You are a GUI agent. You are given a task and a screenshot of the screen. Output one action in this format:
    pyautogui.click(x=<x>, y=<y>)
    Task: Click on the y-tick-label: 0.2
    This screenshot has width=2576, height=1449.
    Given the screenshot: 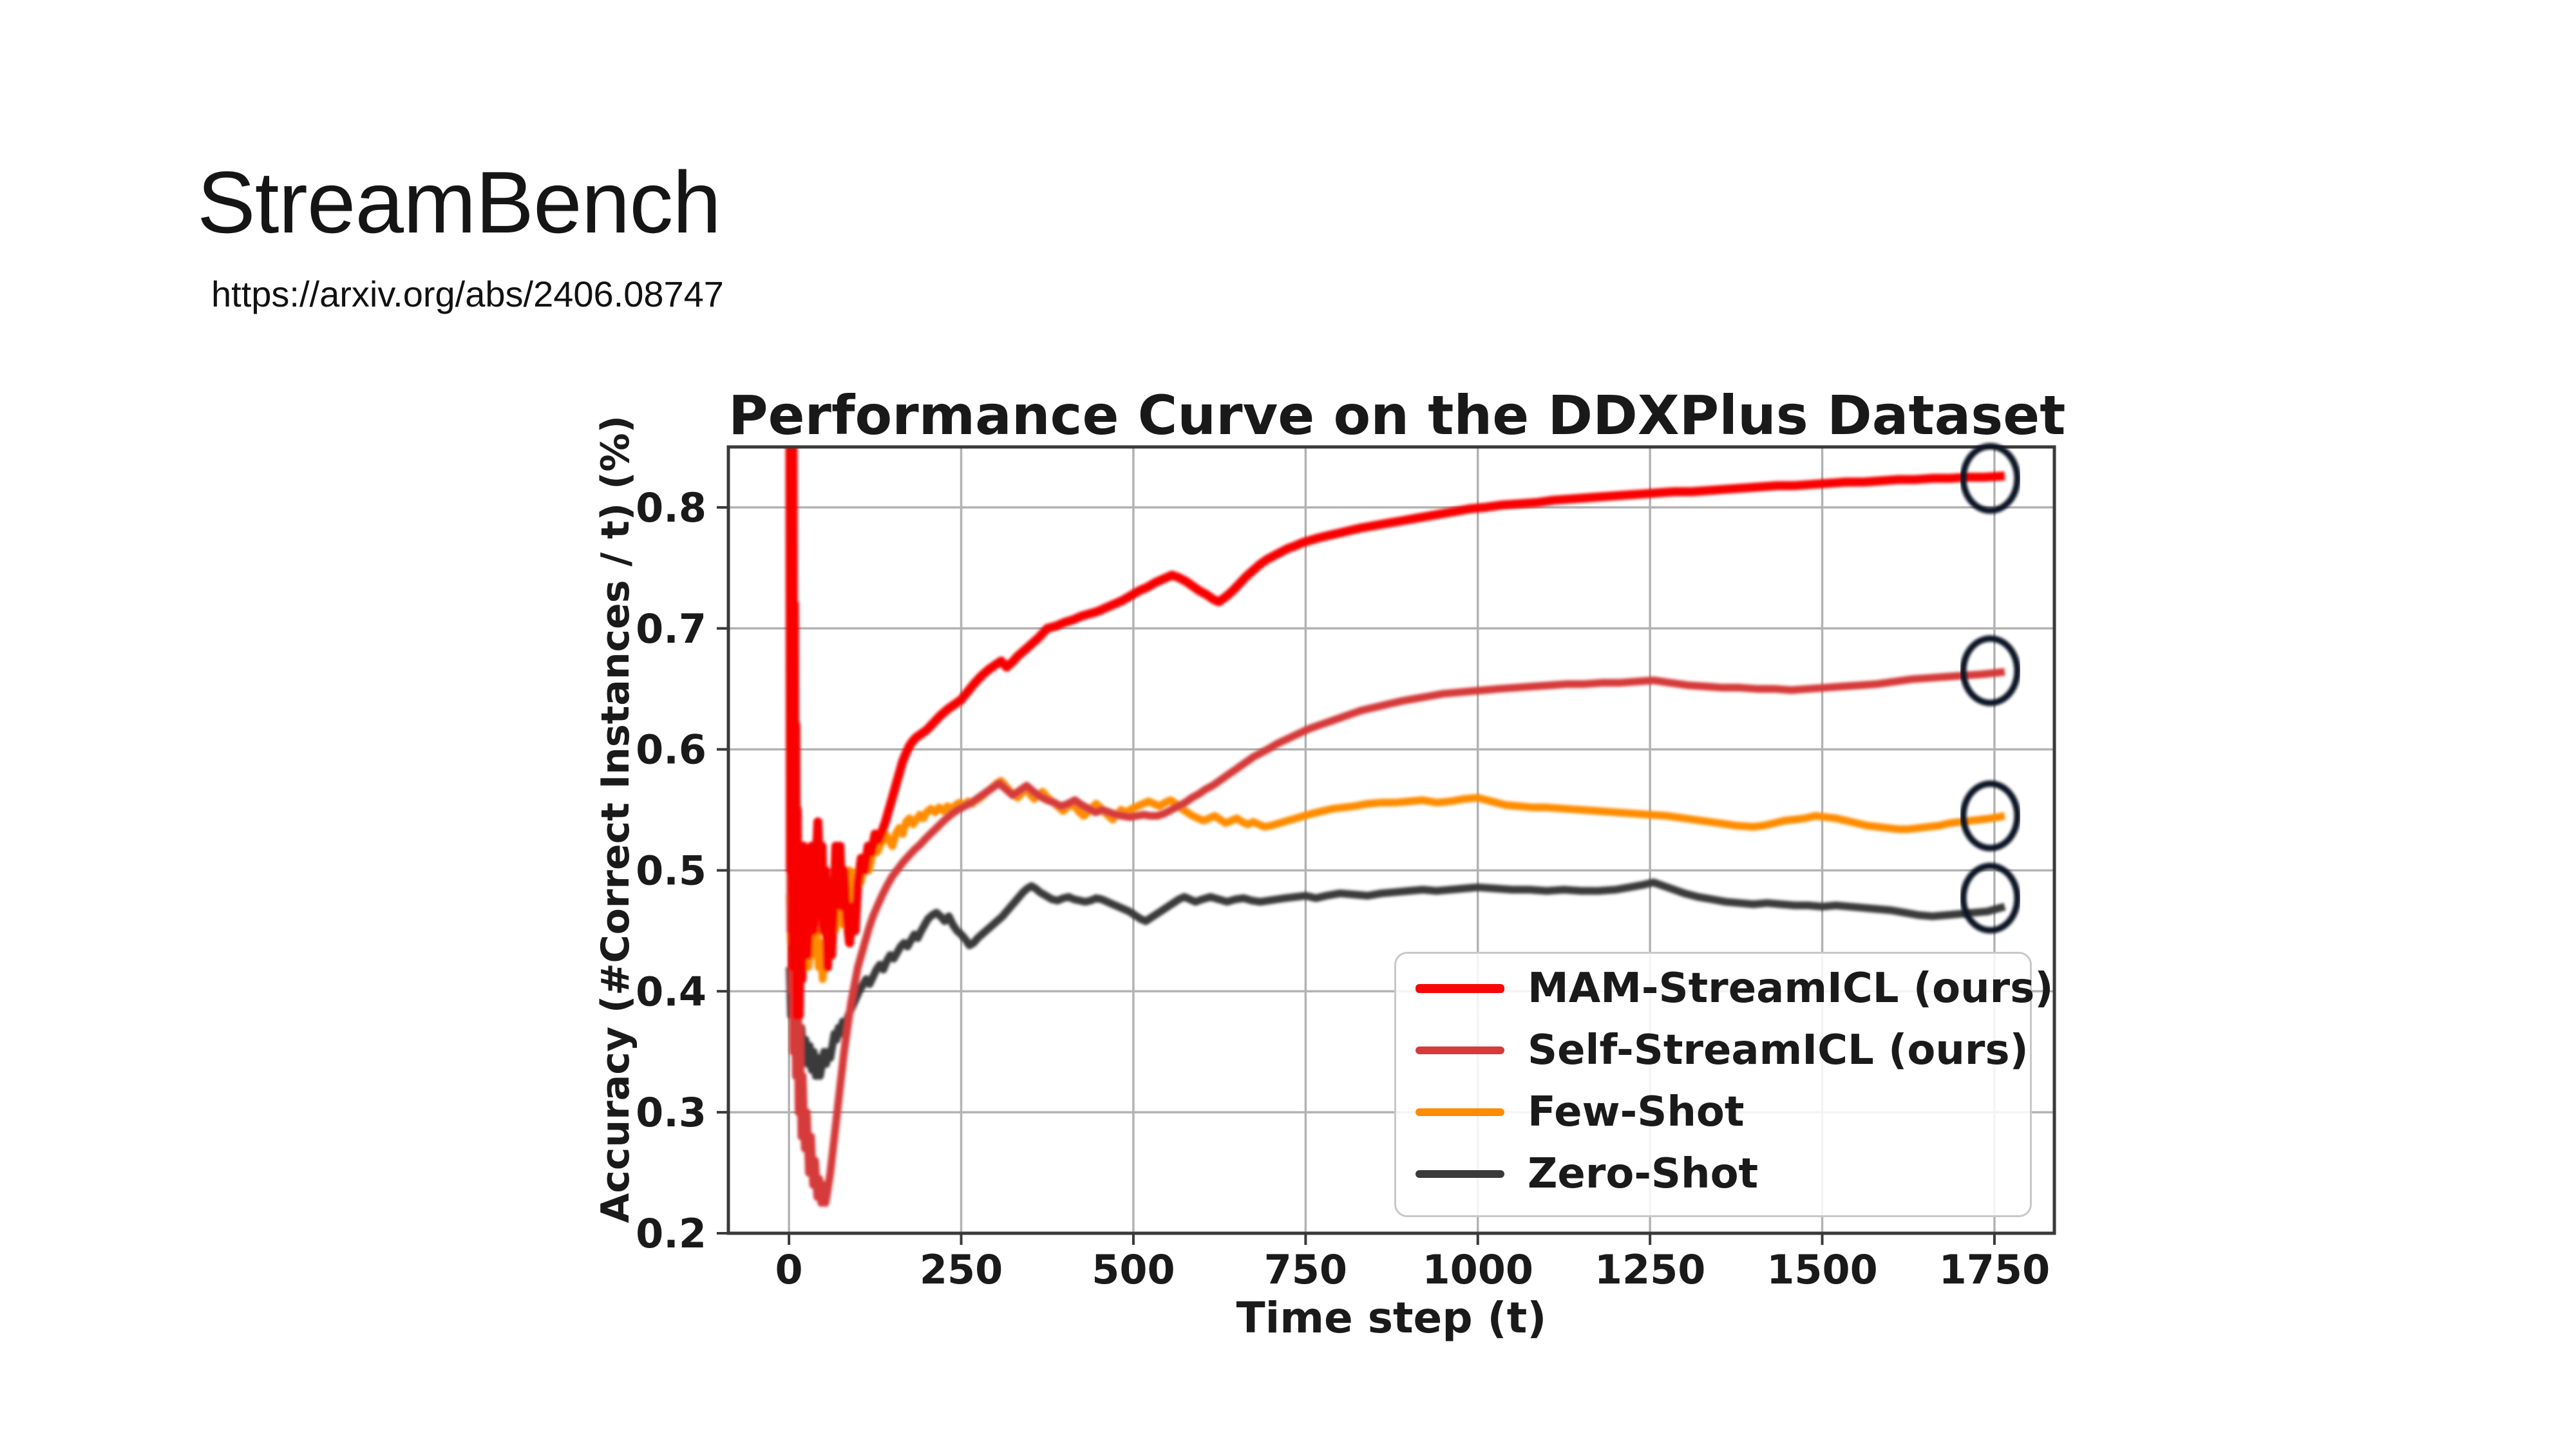 What is the action you would take?
    pyautogui.click(x=671, y=1233)
    